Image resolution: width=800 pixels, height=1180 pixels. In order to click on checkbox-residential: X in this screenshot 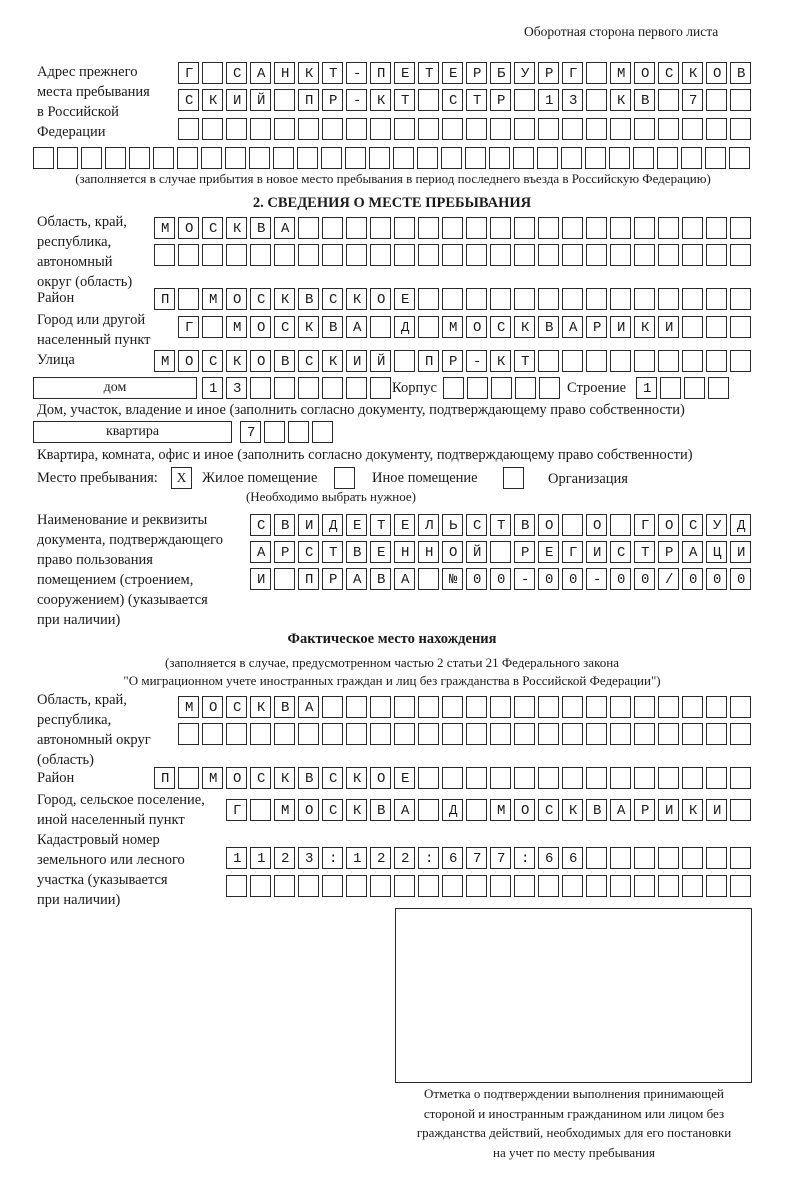, I will do `click(181, 478)`.